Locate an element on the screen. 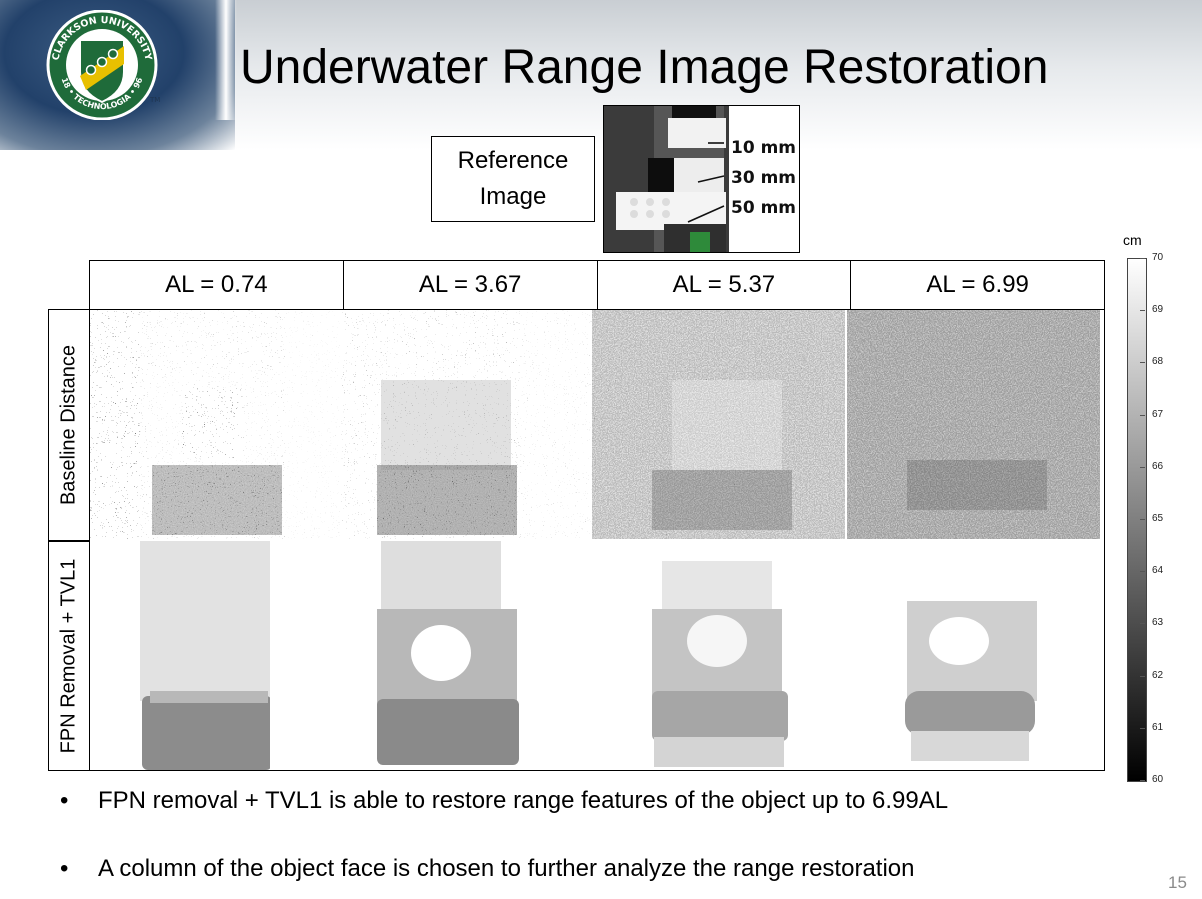  colorbar-tick-label: 64 is located at coordinates (1158, 571).